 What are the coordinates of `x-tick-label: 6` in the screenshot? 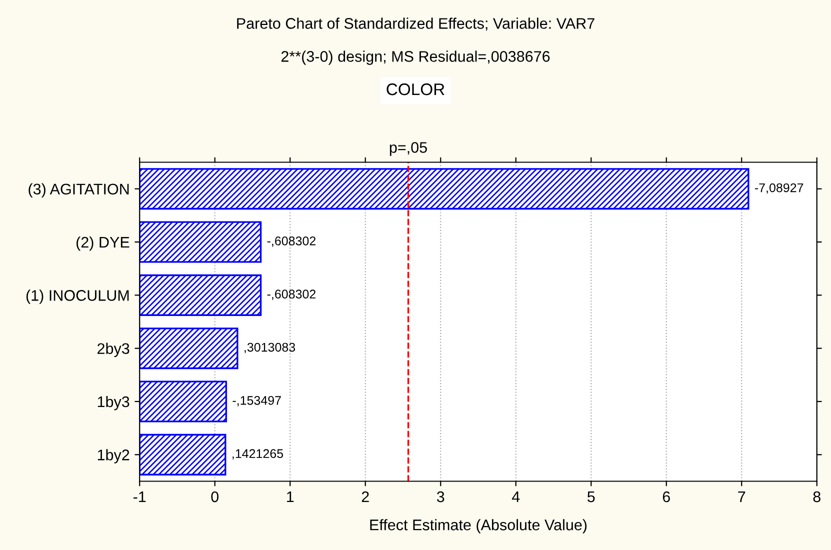 It's located at (666, 496).